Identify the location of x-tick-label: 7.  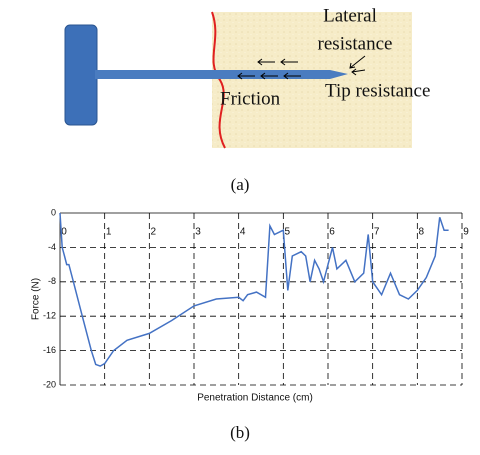
(377, 232).